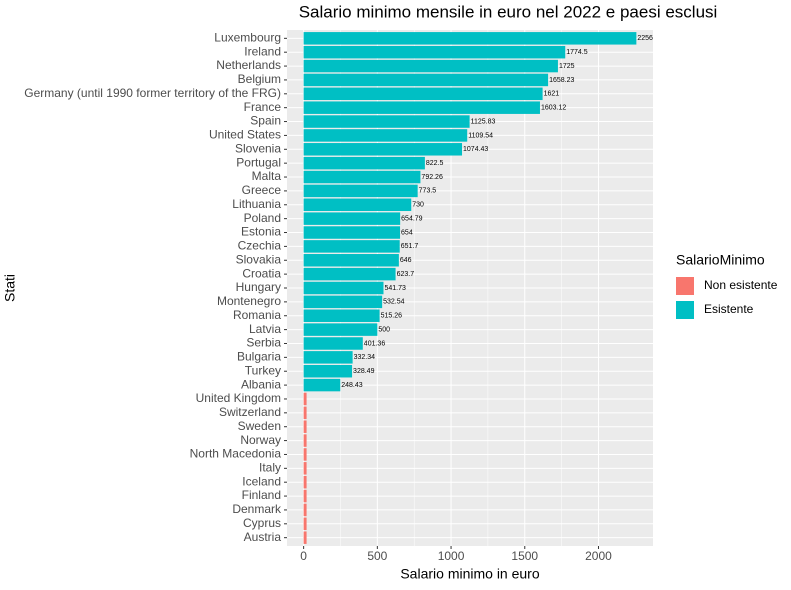 The height and width of the screenshot is (590, 791). Describe the element at coordinates (364, 371) in the screenshot. I see `value-label: 328.49` at that location.